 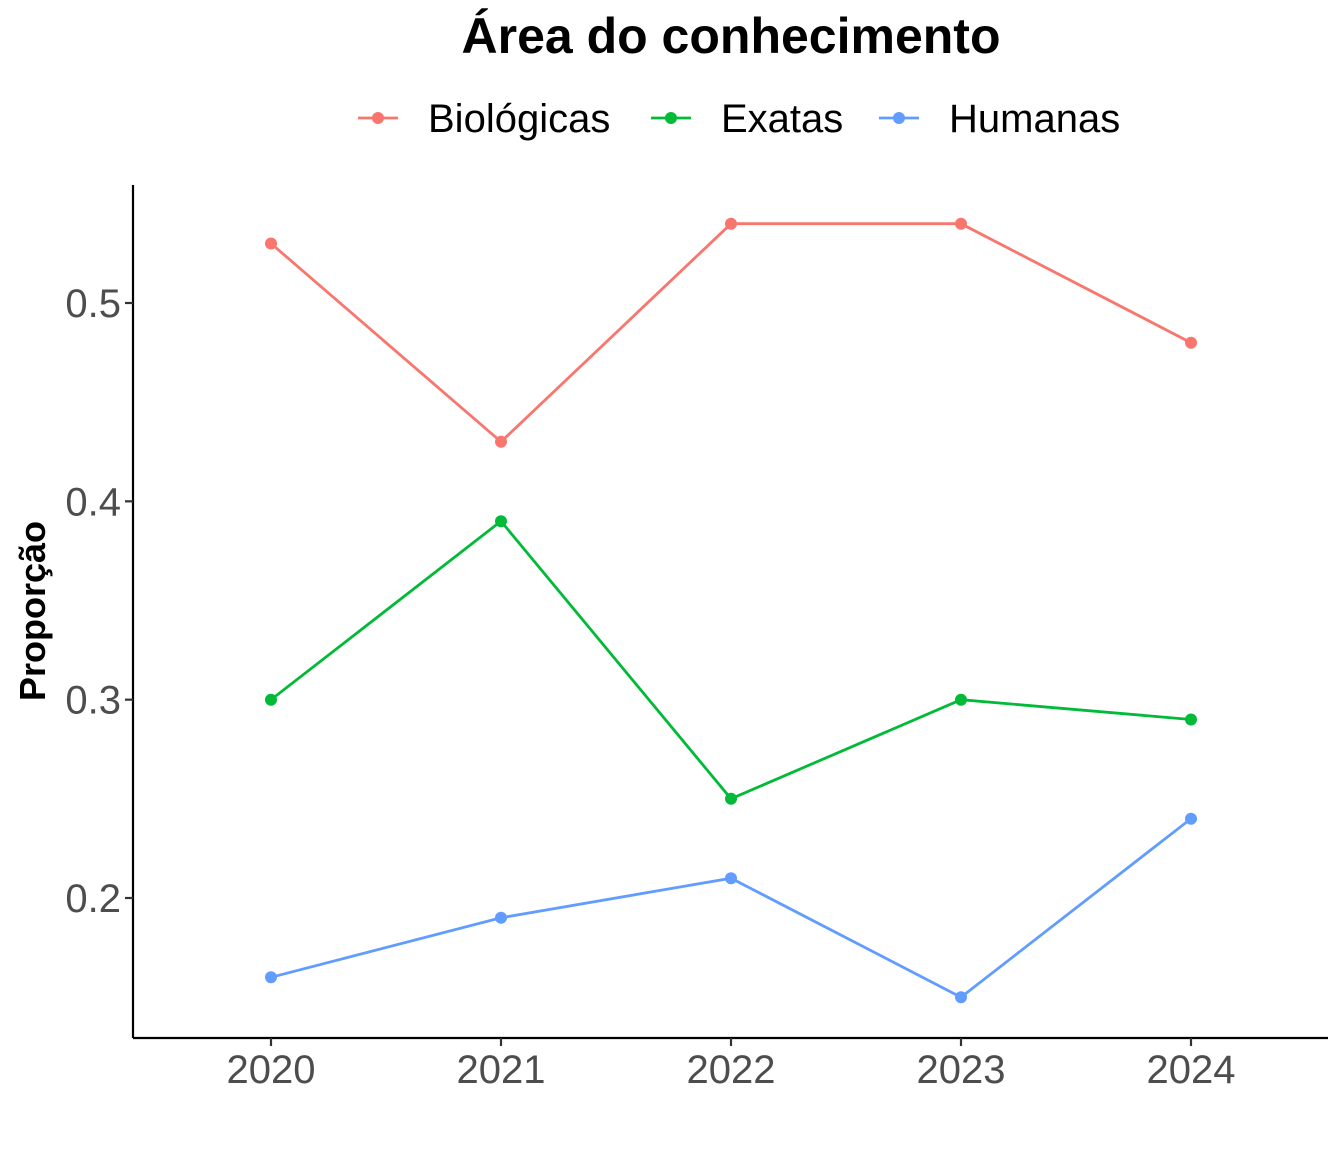 I want to click on legend-label: Biológicas, so click(x=519, y=119).